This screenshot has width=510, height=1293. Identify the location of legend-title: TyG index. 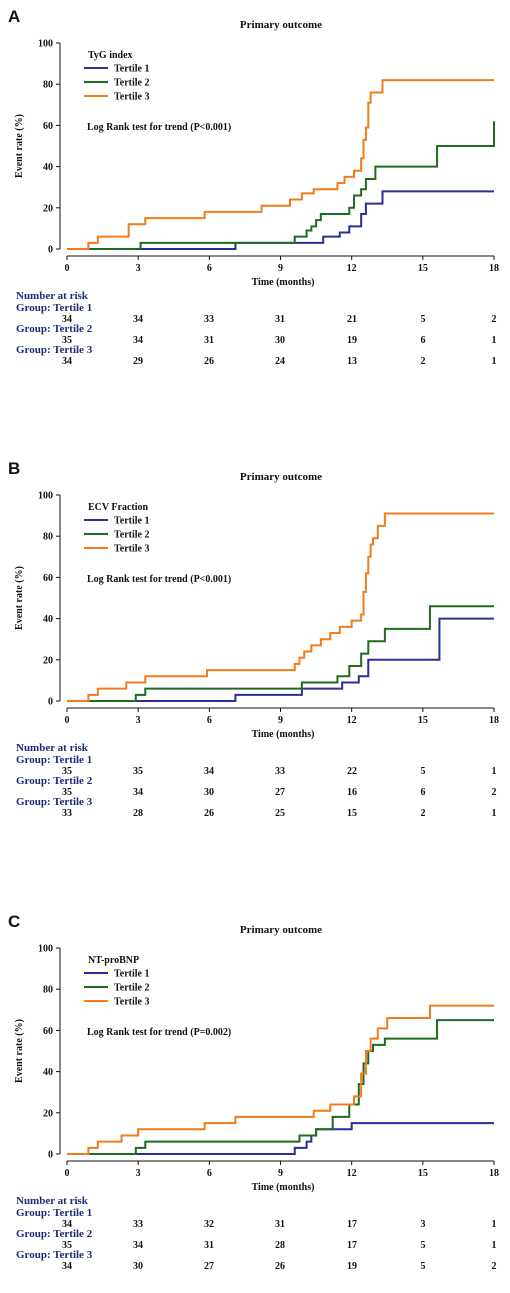
(110, 55).